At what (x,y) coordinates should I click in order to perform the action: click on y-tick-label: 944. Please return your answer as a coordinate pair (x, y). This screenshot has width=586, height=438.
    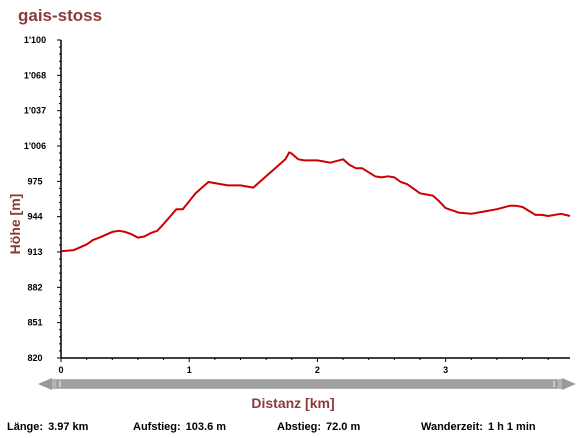
    Looking at the image, I should click on (34, 217).